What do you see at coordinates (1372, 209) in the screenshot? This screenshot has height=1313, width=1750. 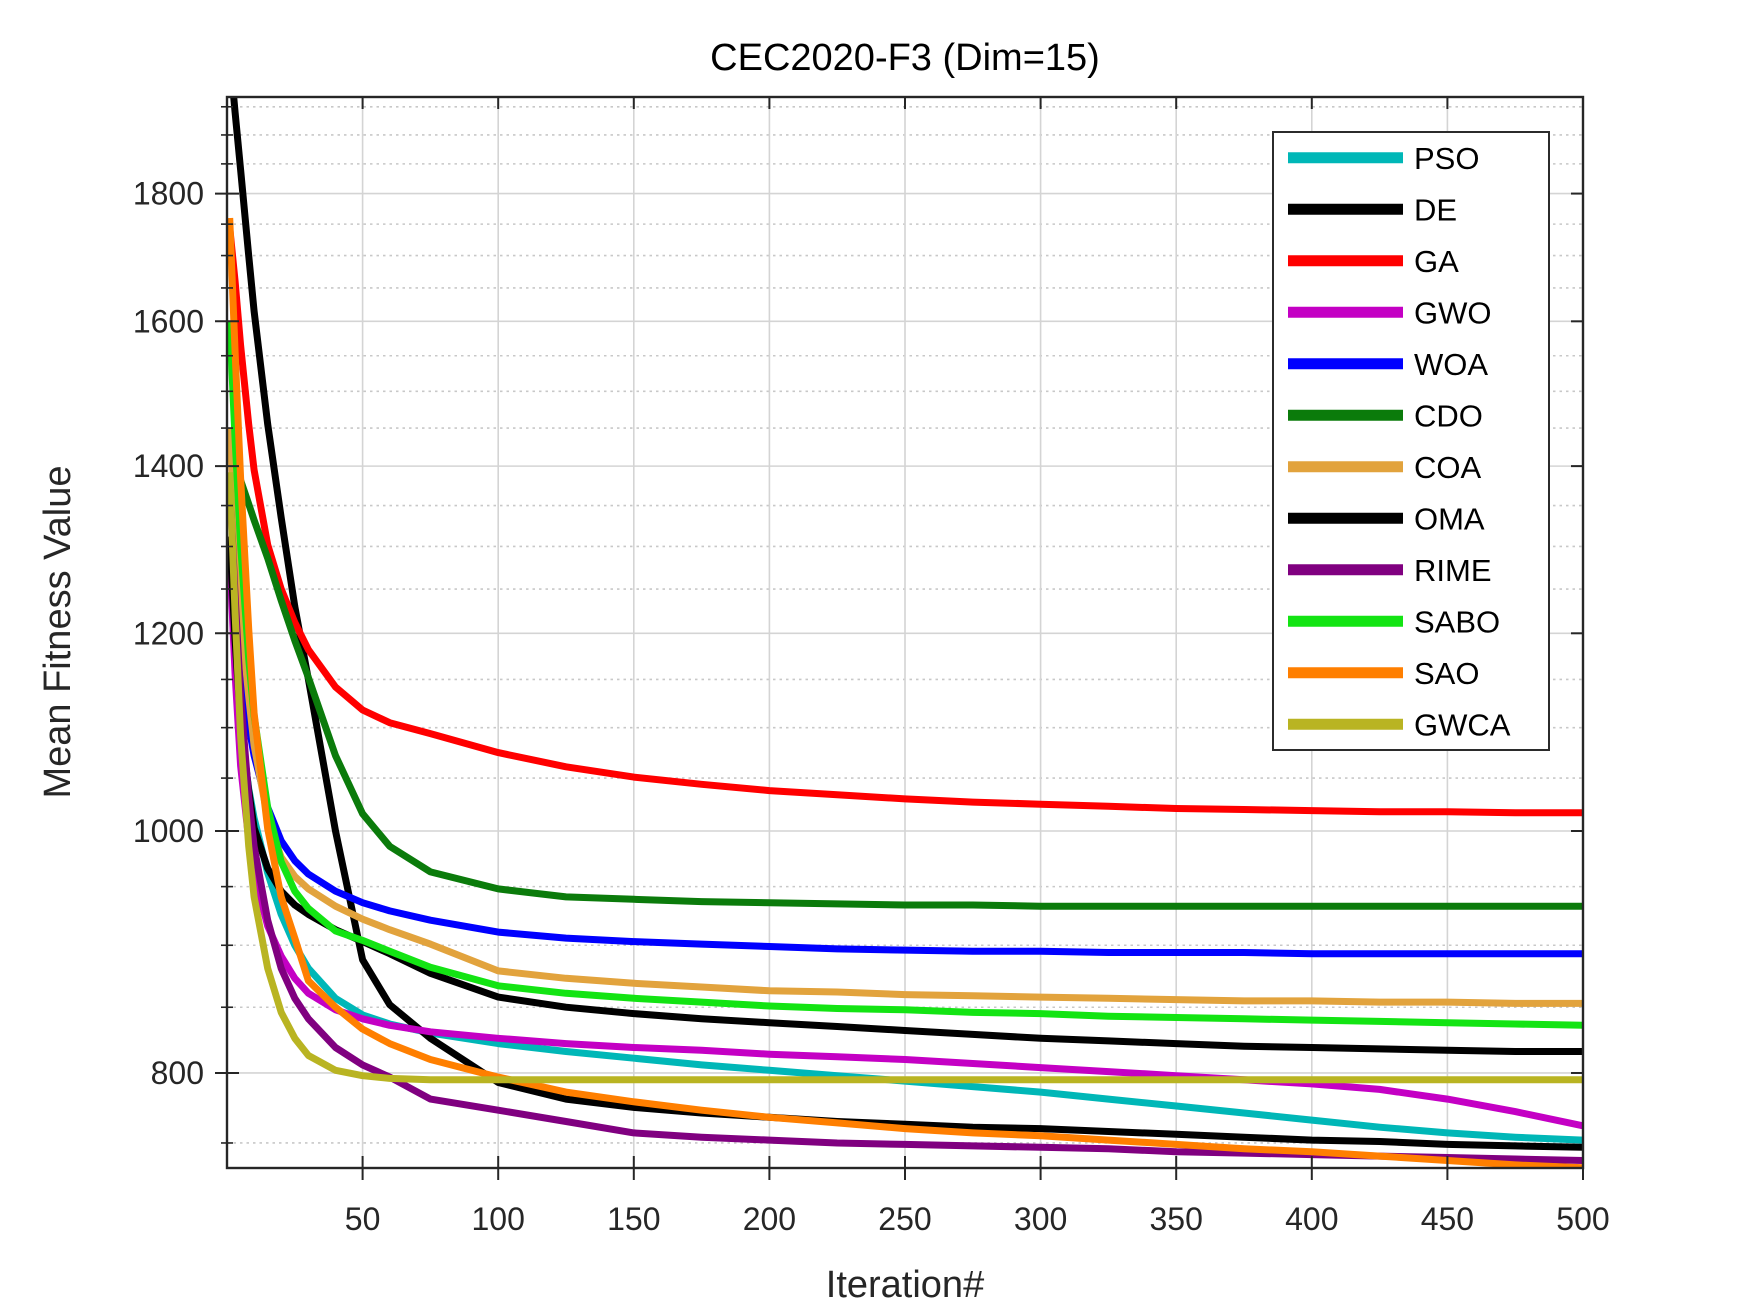 I see `legend-item-DE: DE` at bounding box center [1372, 209].